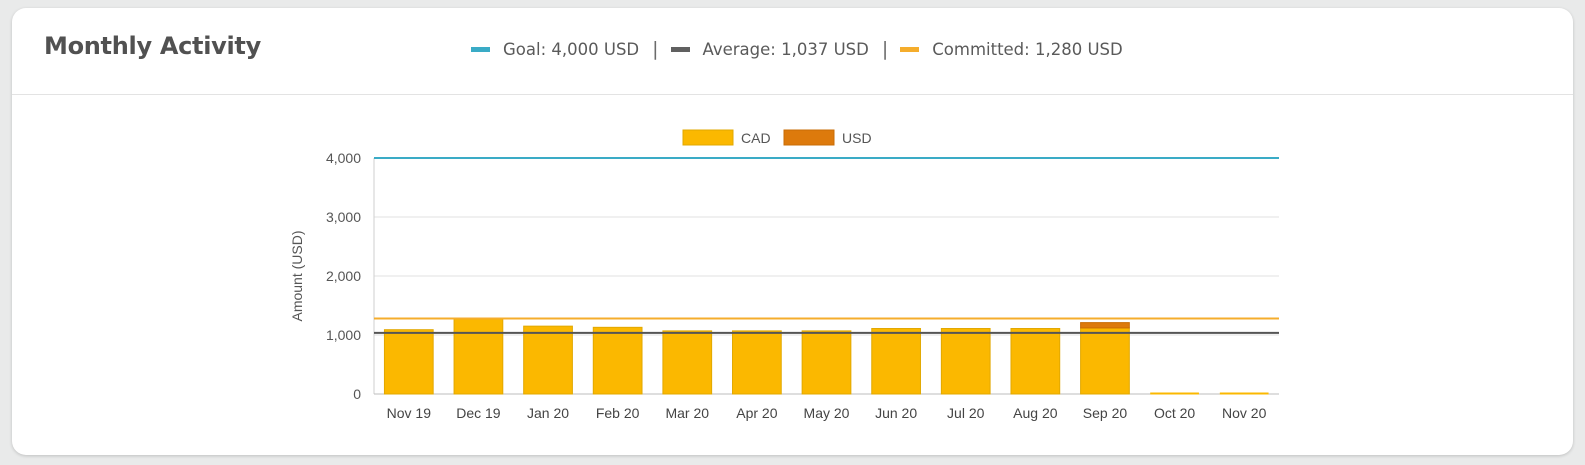  Describe the element at coordinates (357, 394) in the screenshot. I see `y-tick-label: 0` at that location.